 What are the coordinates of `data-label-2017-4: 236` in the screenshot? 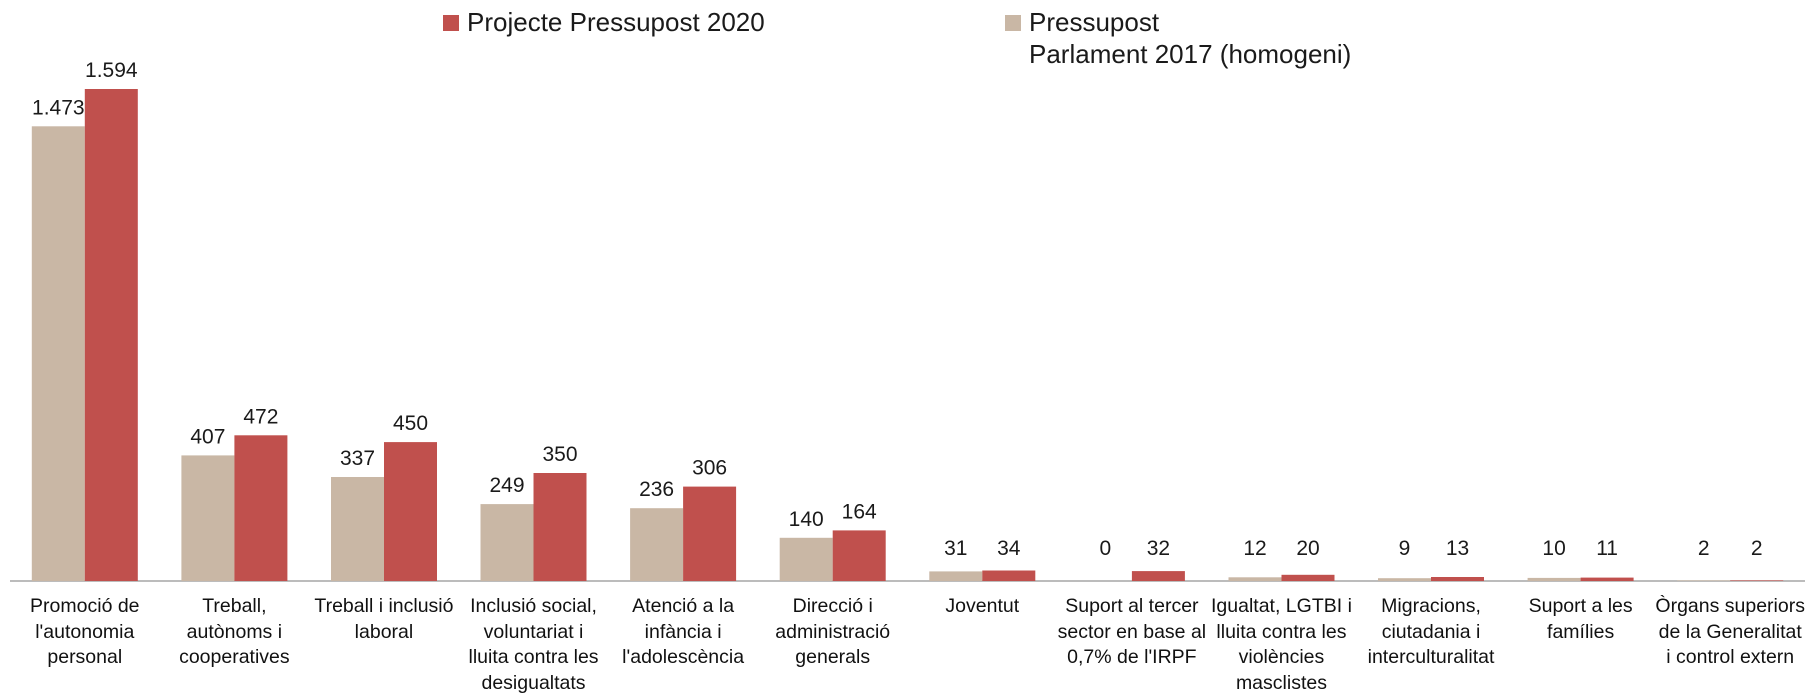 It's located at (656, 489).